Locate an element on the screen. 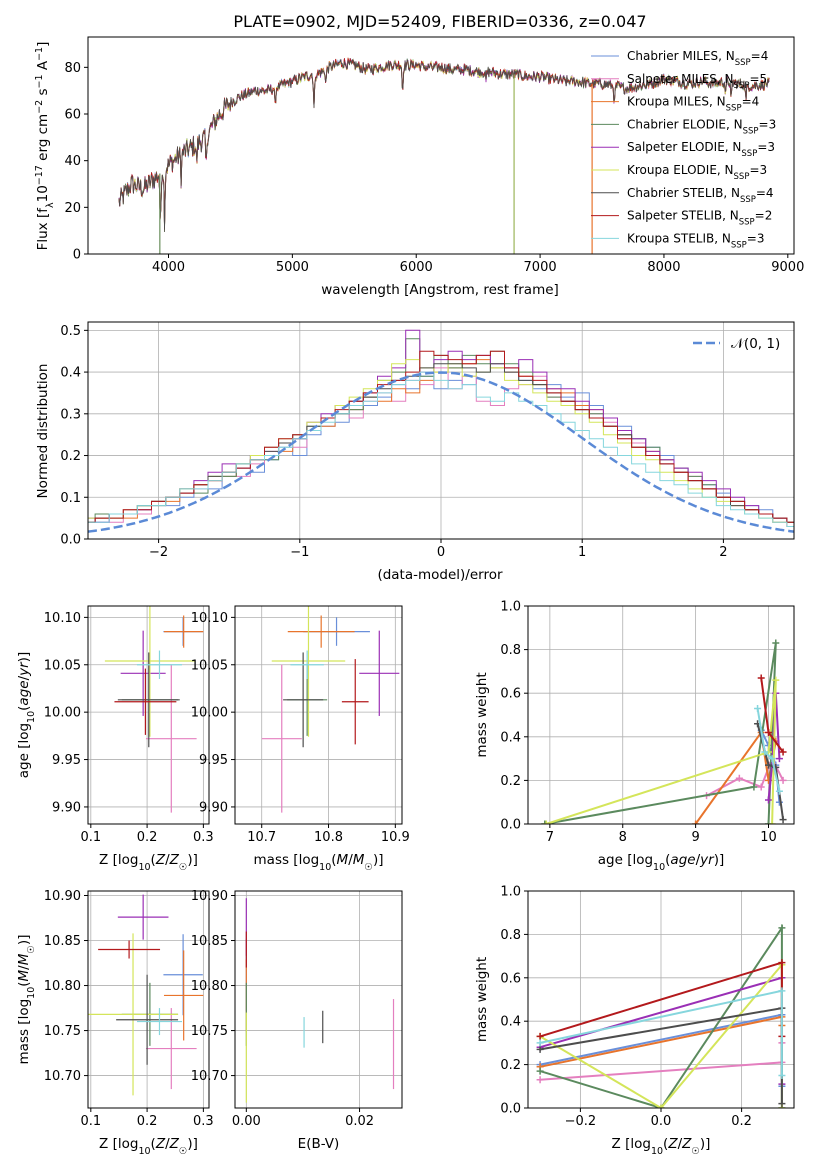 This screenshot has height=1170, width=819. x-tick-label: −0.2 is located at coordinates (581, 1121).